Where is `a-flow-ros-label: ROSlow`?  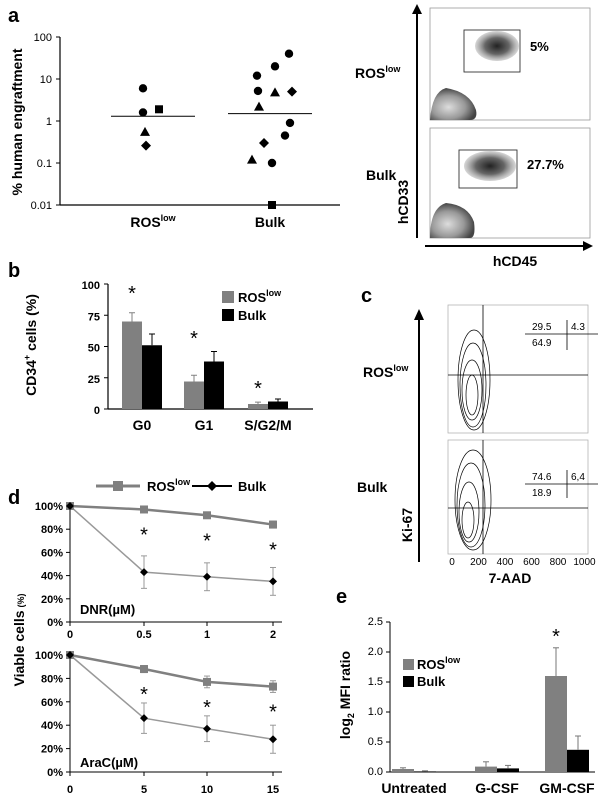 a-flow-ros-label: ROSlow is located at coordinates (378, 72).